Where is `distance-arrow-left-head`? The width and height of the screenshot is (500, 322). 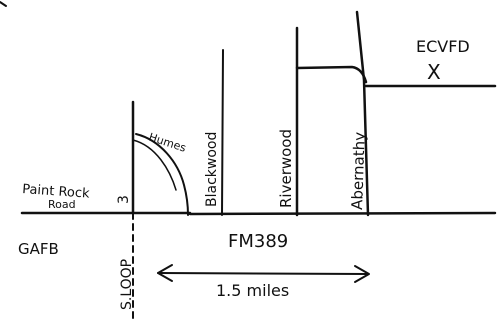
distance-arrow-left-head is located at coordinates (165, 273).